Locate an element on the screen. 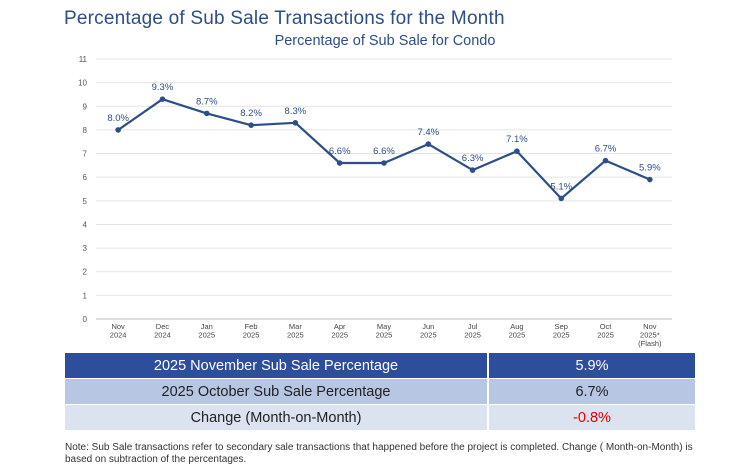 This screenshot has height=473, width=750. y-tick-label: 11 is located at coordinates (83, 59).